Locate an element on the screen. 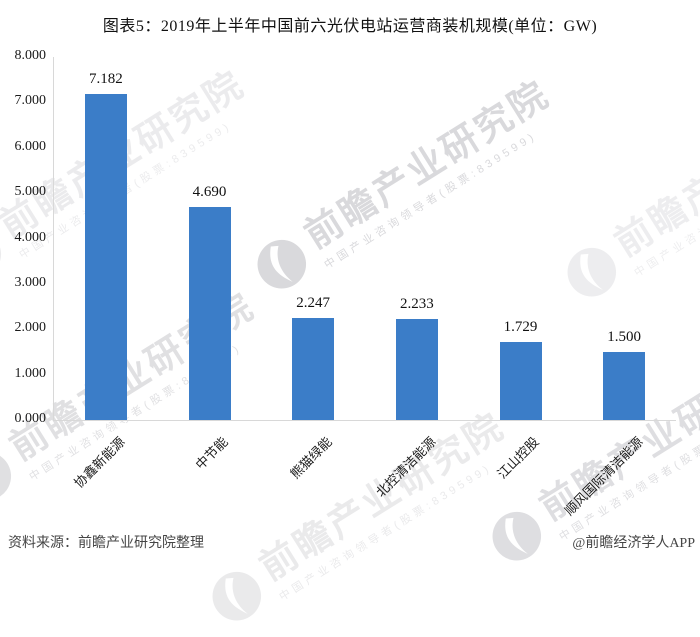 This screenshot has height=637, width=700. x-axis-label: 熊猫绿能 is located at coordinates (311, 458).